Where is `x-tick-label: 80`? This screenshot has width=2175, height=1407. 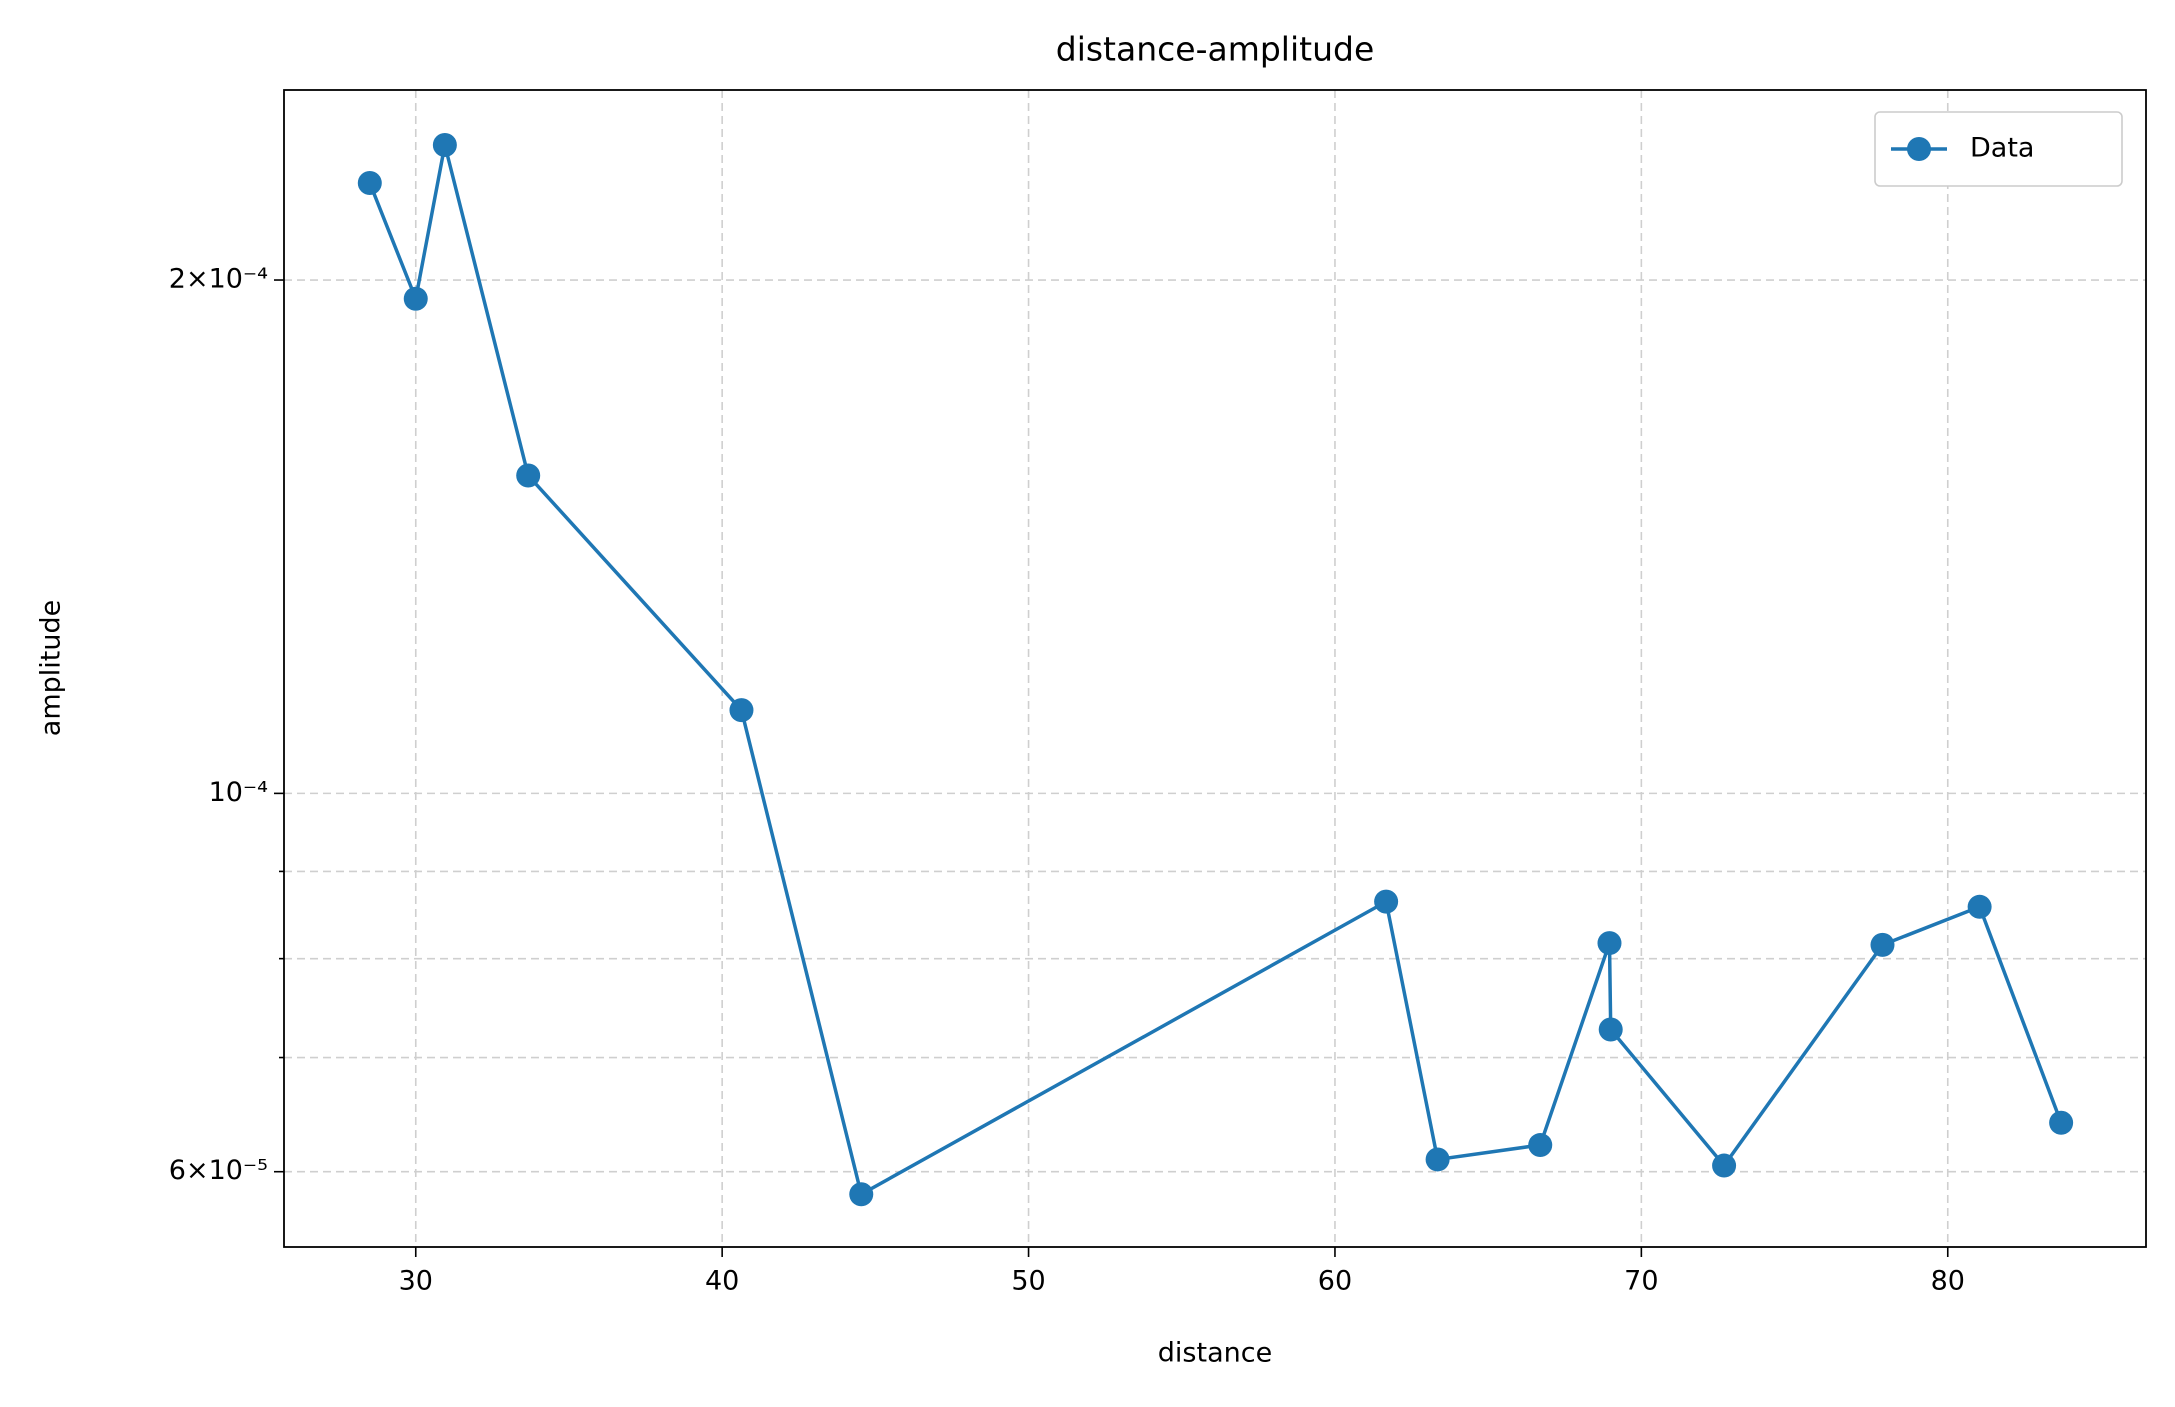 x-tick-label: 80 is located at coordinates (1948, 1281).